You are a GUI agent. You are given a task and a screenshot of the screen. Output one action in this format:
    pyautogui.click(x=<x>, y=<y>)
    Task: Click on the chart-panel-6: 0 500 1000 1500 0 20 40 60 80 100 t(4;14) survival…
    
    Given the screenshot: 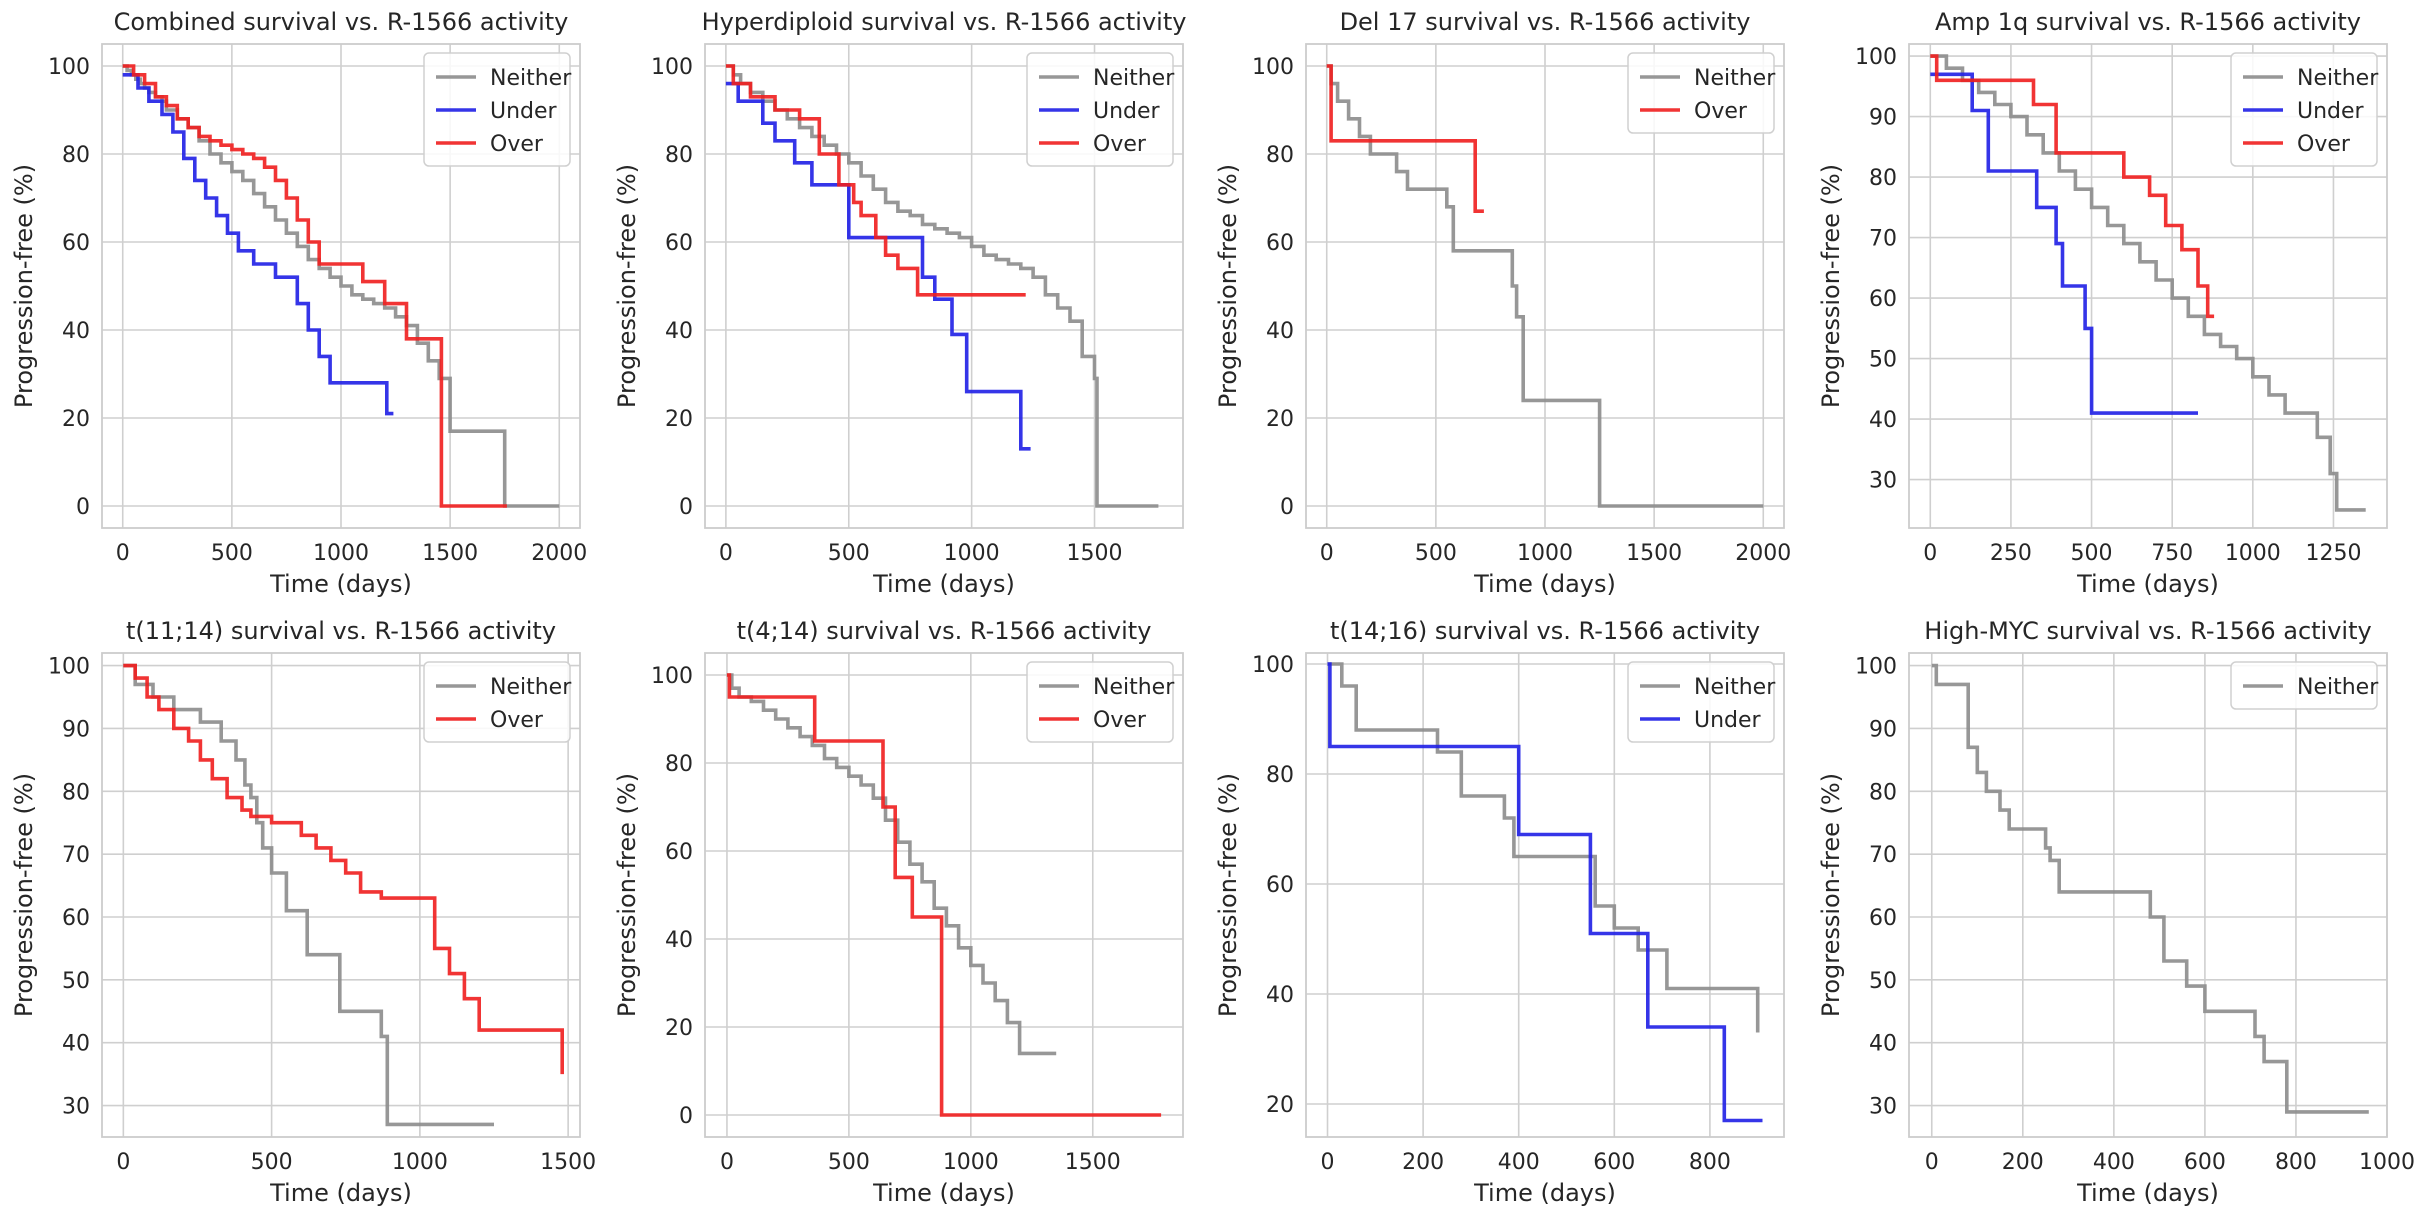 What is the action you would take?
    pyautogui.click(x=898, y=912)
    